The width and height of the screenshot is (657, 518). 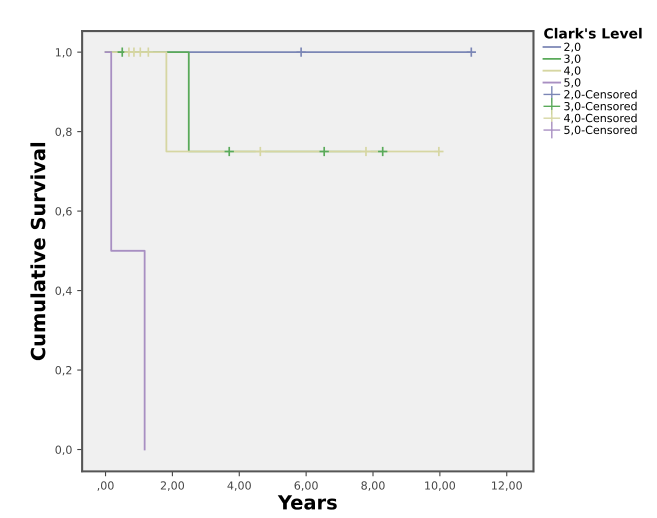 I want to click on legend-label: 4,0, so click(x=572, y=71).